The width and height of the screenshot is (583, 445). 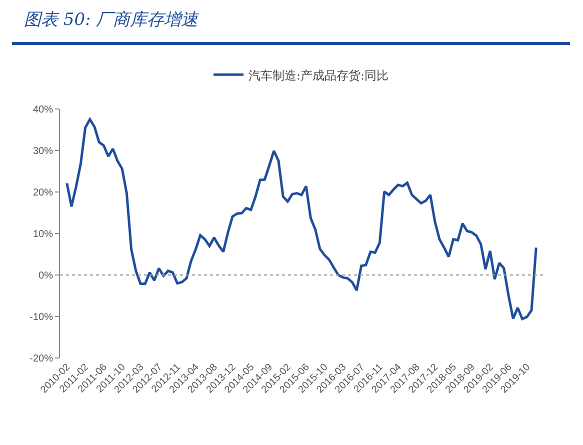 I want to click on chart-title: 图表 50: 厂商库存增速, so click(x=111, y=20).